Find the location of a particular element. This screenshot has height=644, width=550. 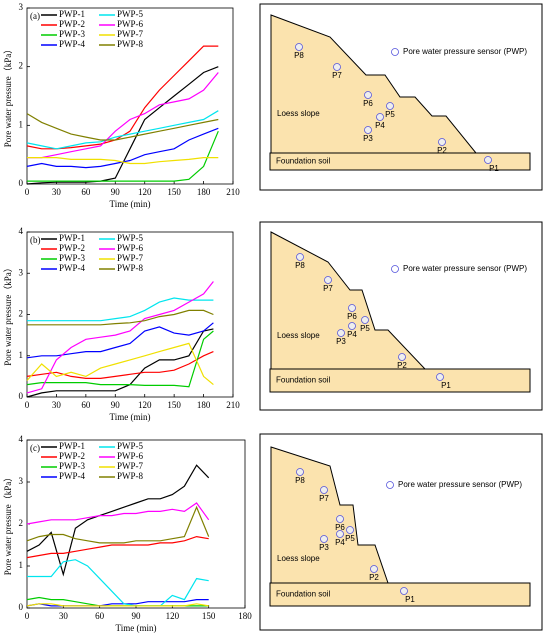

sensor-label: P8 is located at coordinates (299, 55).